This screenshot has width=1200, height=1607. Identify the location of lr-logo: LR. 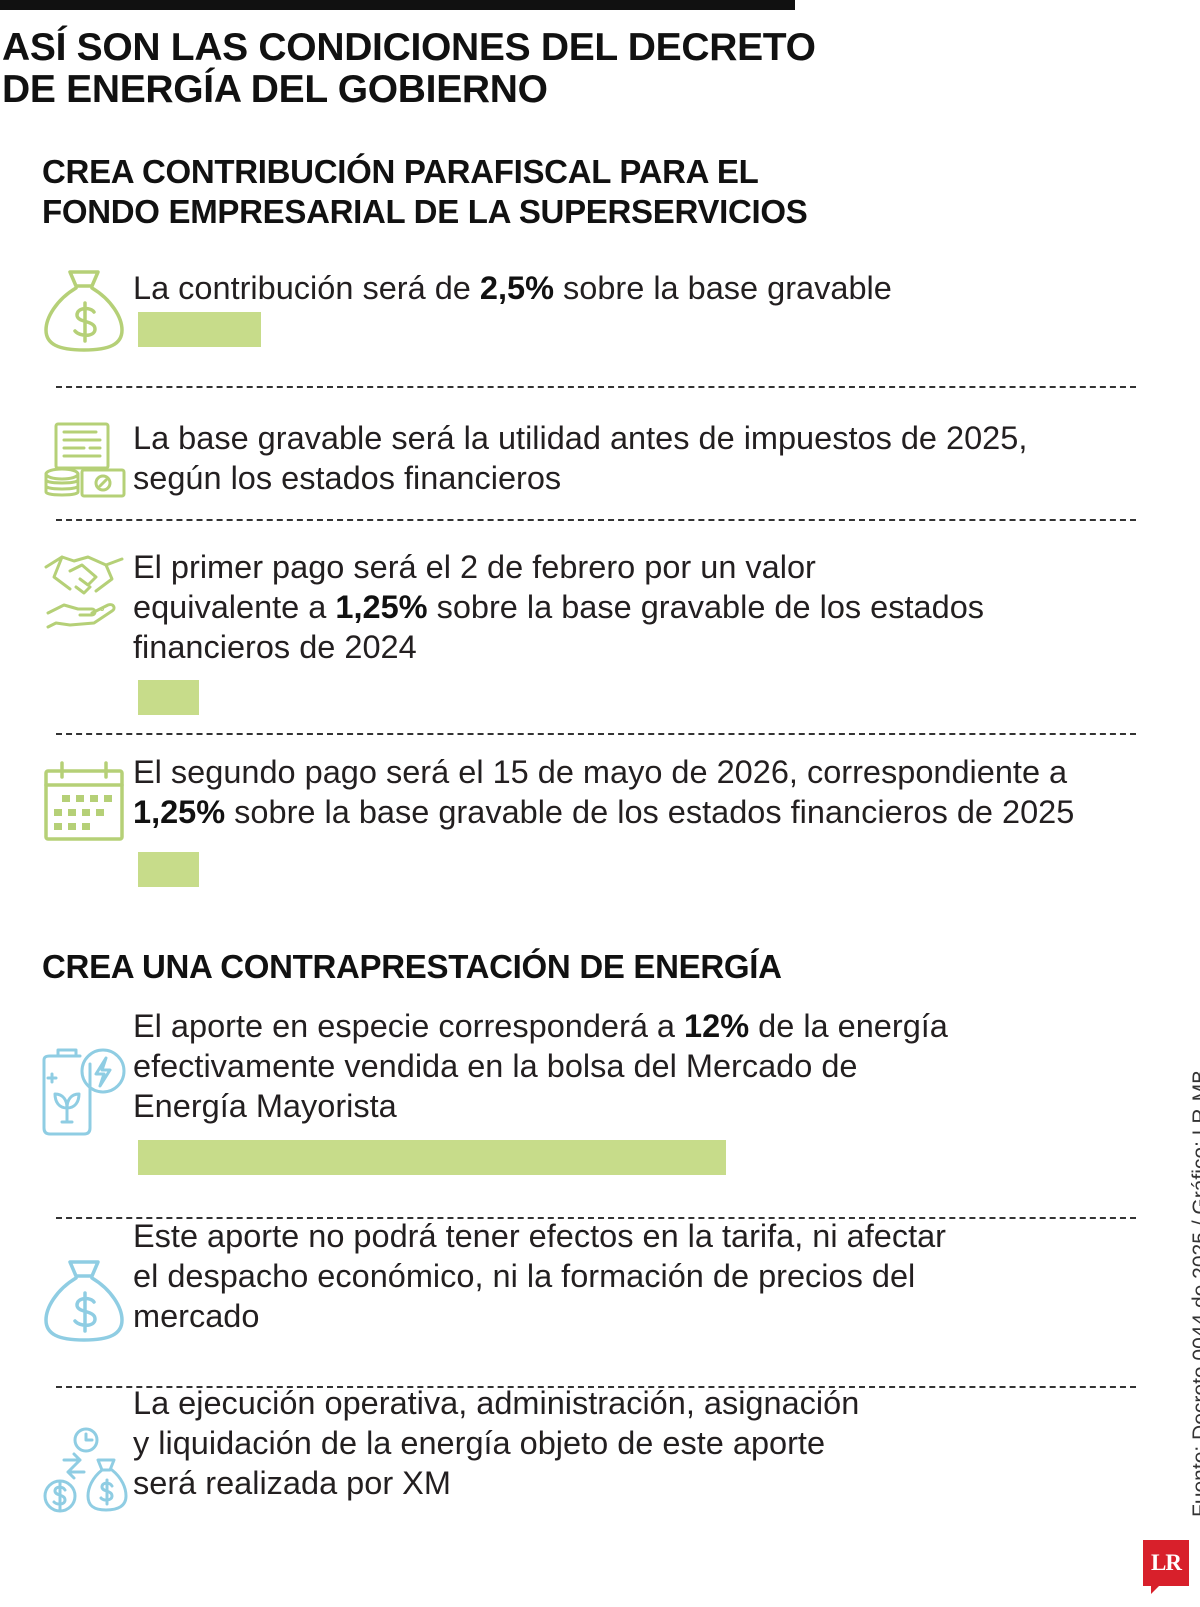
(1166, 1567).